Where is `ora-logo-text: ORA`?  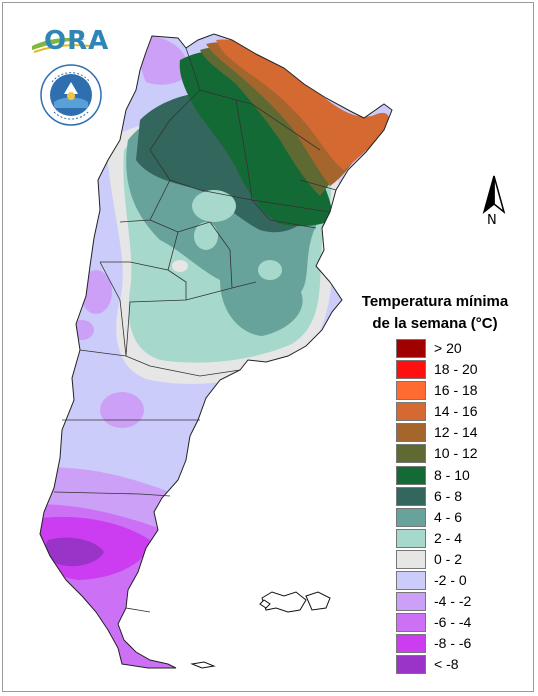 ora-logo-text: ORA is located at coordinates (77, 41).